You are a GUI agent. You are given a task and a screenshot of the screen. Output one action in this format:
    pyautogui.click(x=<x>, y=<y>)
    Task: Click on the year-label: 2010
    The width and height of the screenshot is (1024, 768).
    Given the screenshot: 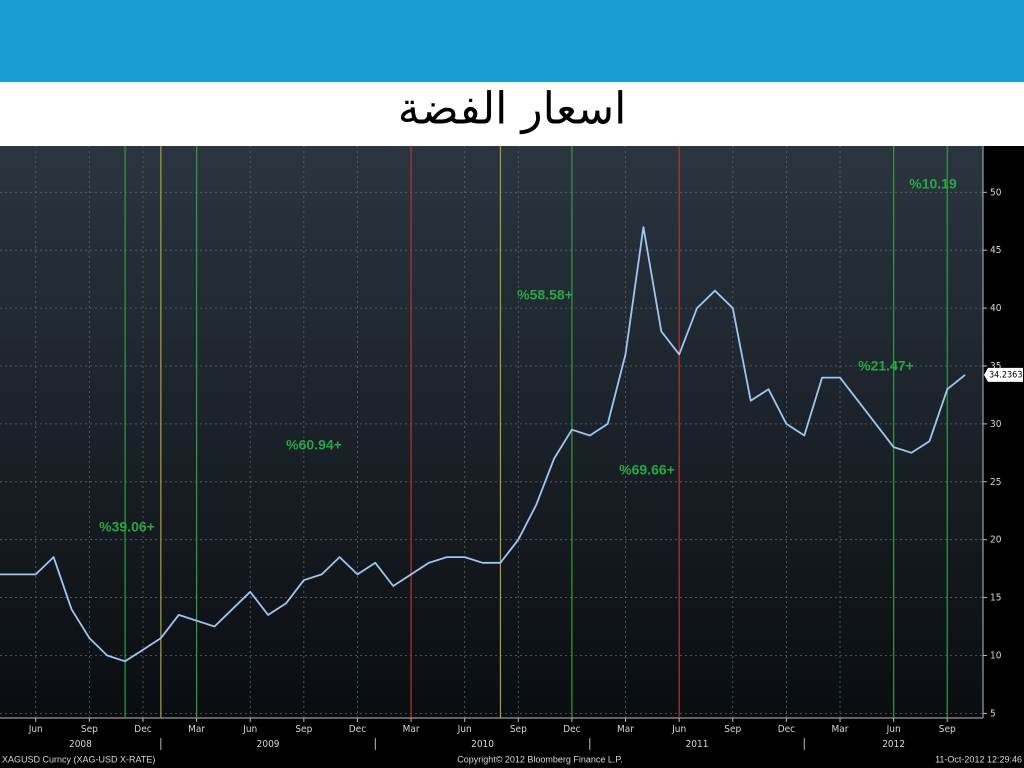 What is the action you would take?
    pyautogui.click(x=482, y=744)
    